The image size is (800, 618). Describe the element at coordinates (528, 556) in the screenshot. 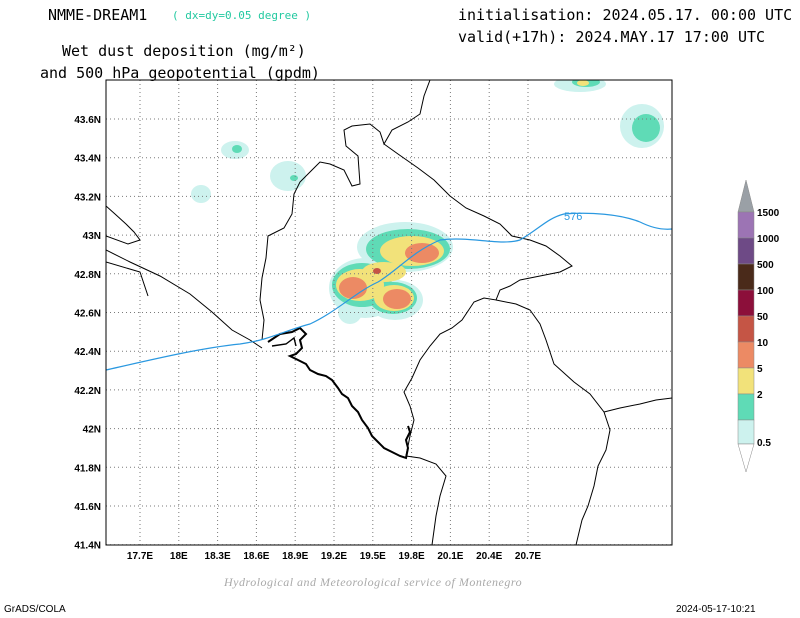

I see `lon-label: 20.7E` at that location.